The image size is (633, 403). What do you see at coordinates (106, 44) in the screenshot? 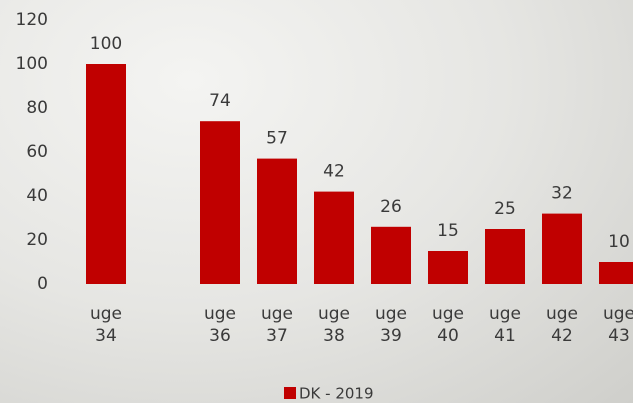
I see `data-label: 100` at bounding box center [106, 44].